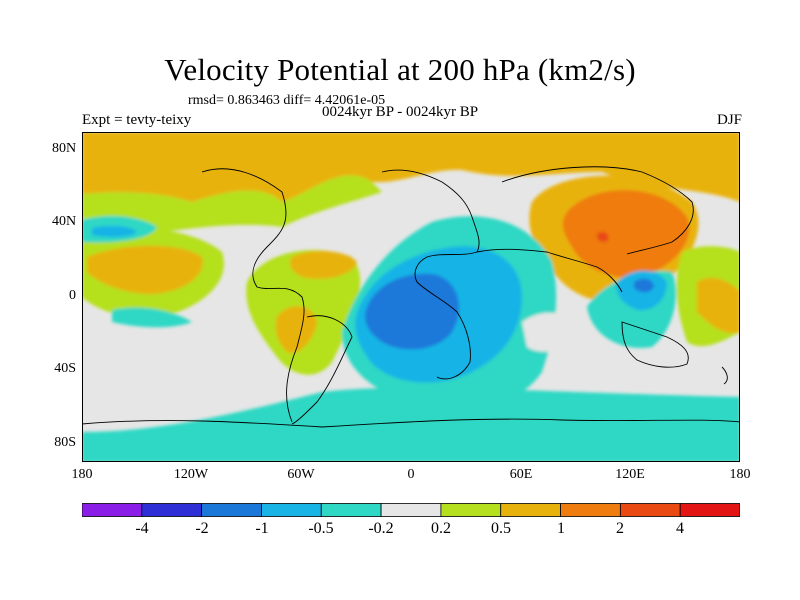 Image resolution: width=800 pixels, height=600 pixels. I want to click on colorbar, so click(411, 510).